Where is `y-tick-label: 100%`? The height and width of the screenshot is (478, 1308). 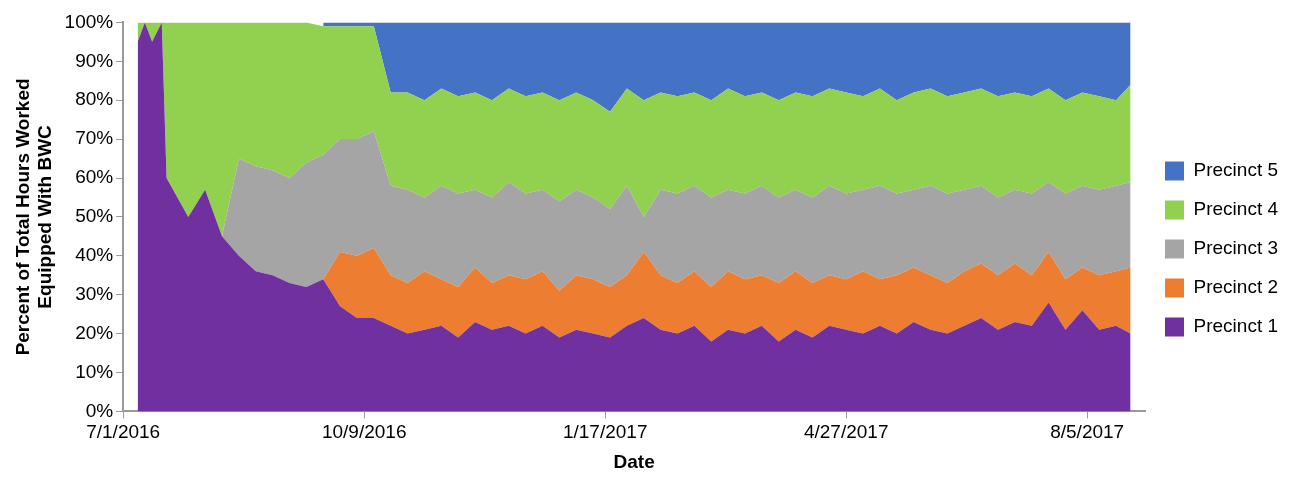 y-tick-label: 100% is located at coordinates (89, 21).